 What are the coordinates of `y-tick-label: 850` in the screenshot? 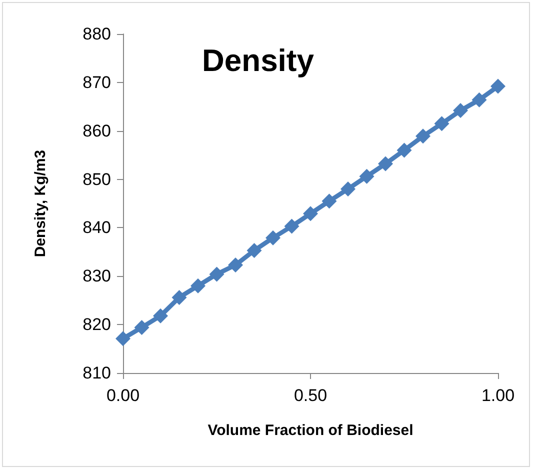 It's located at (96, 179).